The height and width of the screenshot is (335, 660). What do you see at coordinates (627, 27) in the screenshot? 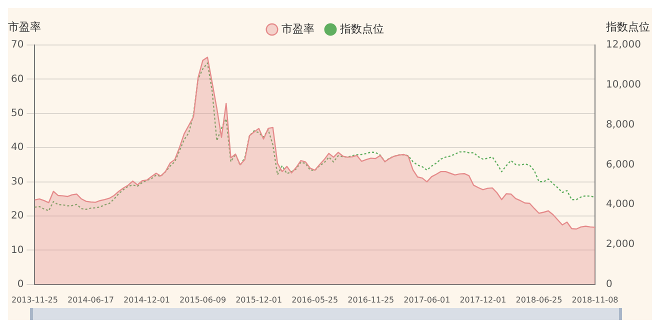
I see `y2-axis-title: 指数点位` at bounding box center [627, 27].